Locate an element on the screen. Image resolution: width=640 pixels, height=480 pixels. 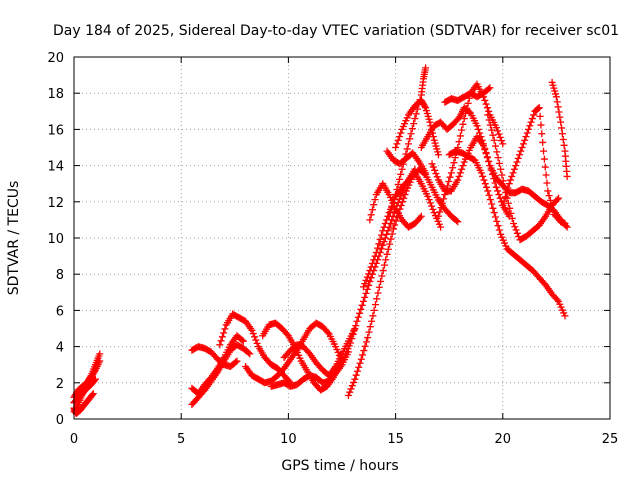
y-tick-label: 0 is located at coordinates (60, 420).